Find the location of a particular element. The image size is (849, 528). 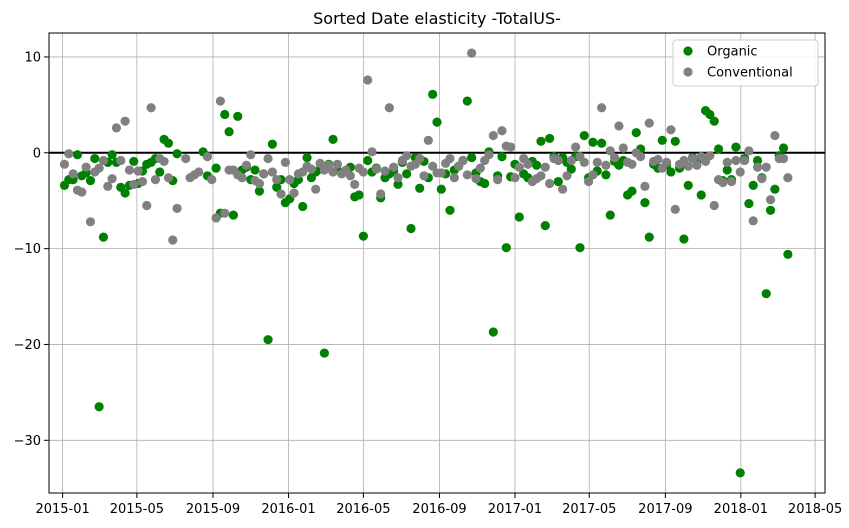

y-tick-label: 10 is located at coordinates (32, 57).